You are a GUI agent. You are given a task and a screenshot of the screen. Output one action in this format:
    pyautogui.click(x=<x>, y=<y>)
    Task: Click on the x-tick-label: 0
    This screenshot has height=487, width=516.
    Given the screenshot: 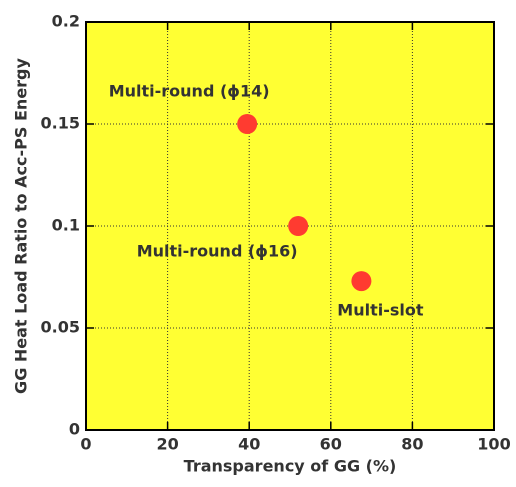 What is the action you would take?
    pyautogui.click(x=85, y=444)
    